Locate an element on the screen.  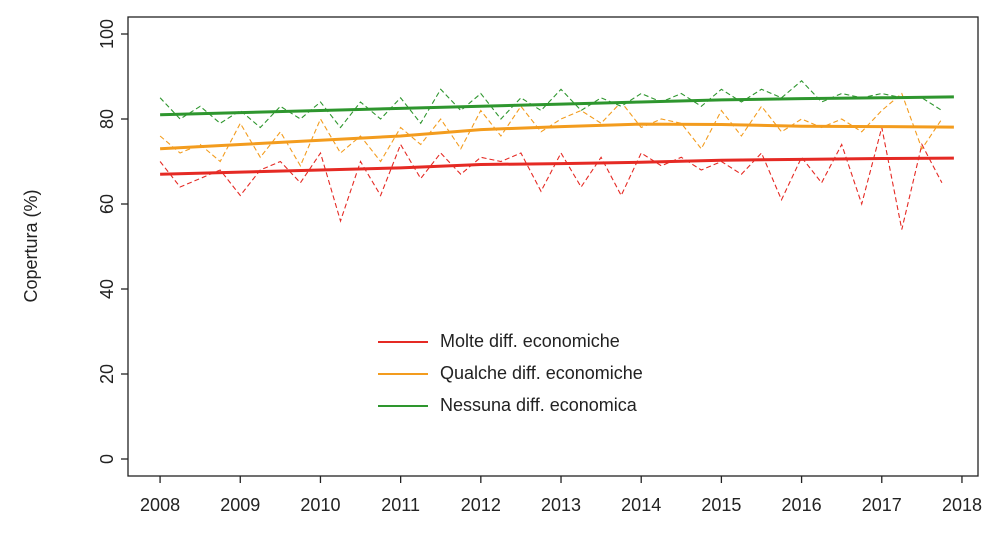
x-tick-label: 2016 is located at coordinates (802, 505).